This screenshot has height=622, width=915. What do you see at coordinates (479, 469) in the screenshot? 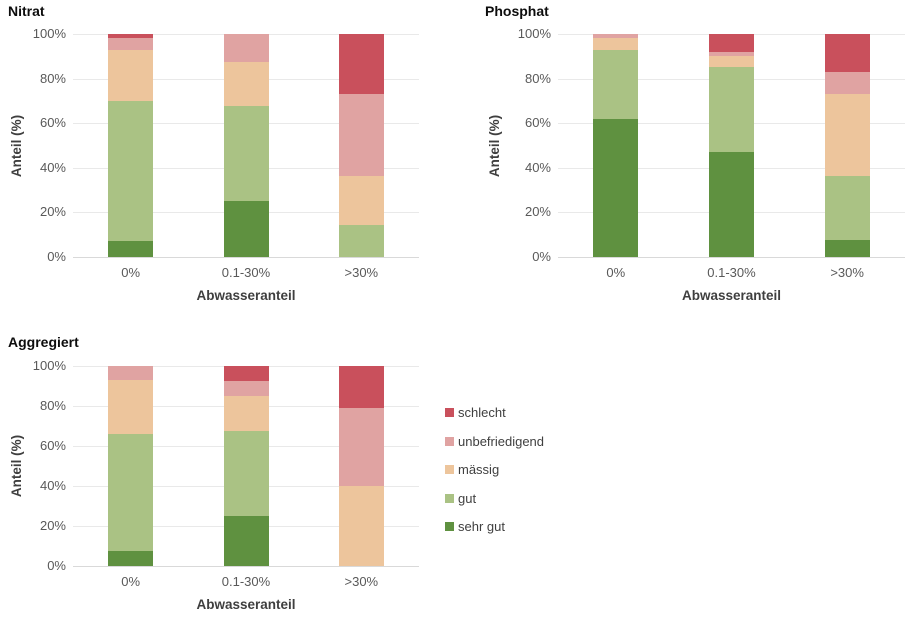
I see `legend-label: mässig` at bounding box center [479, 469].